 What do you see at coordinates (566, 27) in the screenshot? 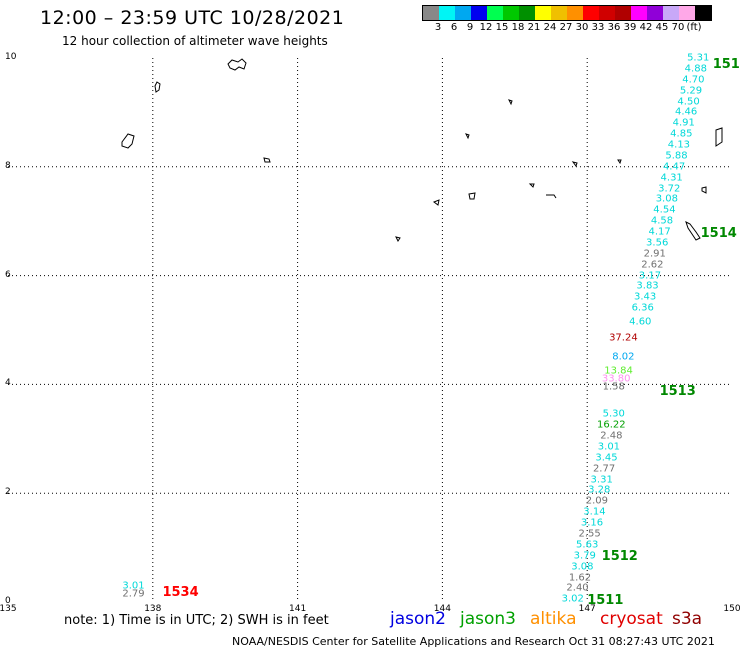
I see `color-scale-label: 27` at bounding box center [566, 27].